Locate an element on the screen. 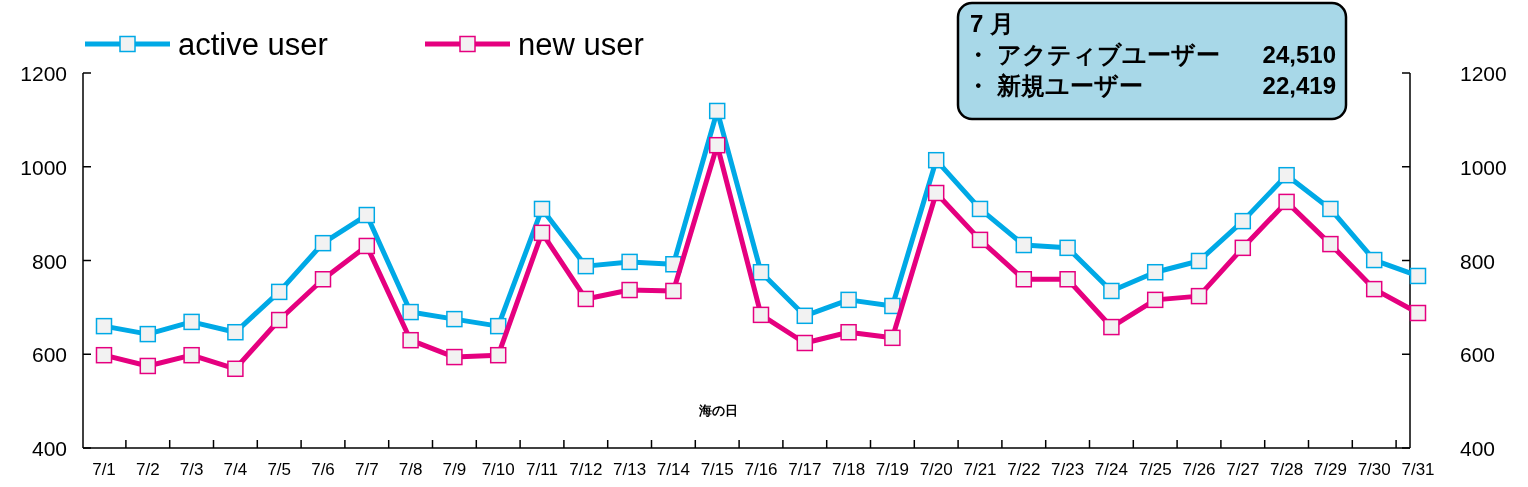  x-tick-label: 7/8 is located at coordinates (410, 469).